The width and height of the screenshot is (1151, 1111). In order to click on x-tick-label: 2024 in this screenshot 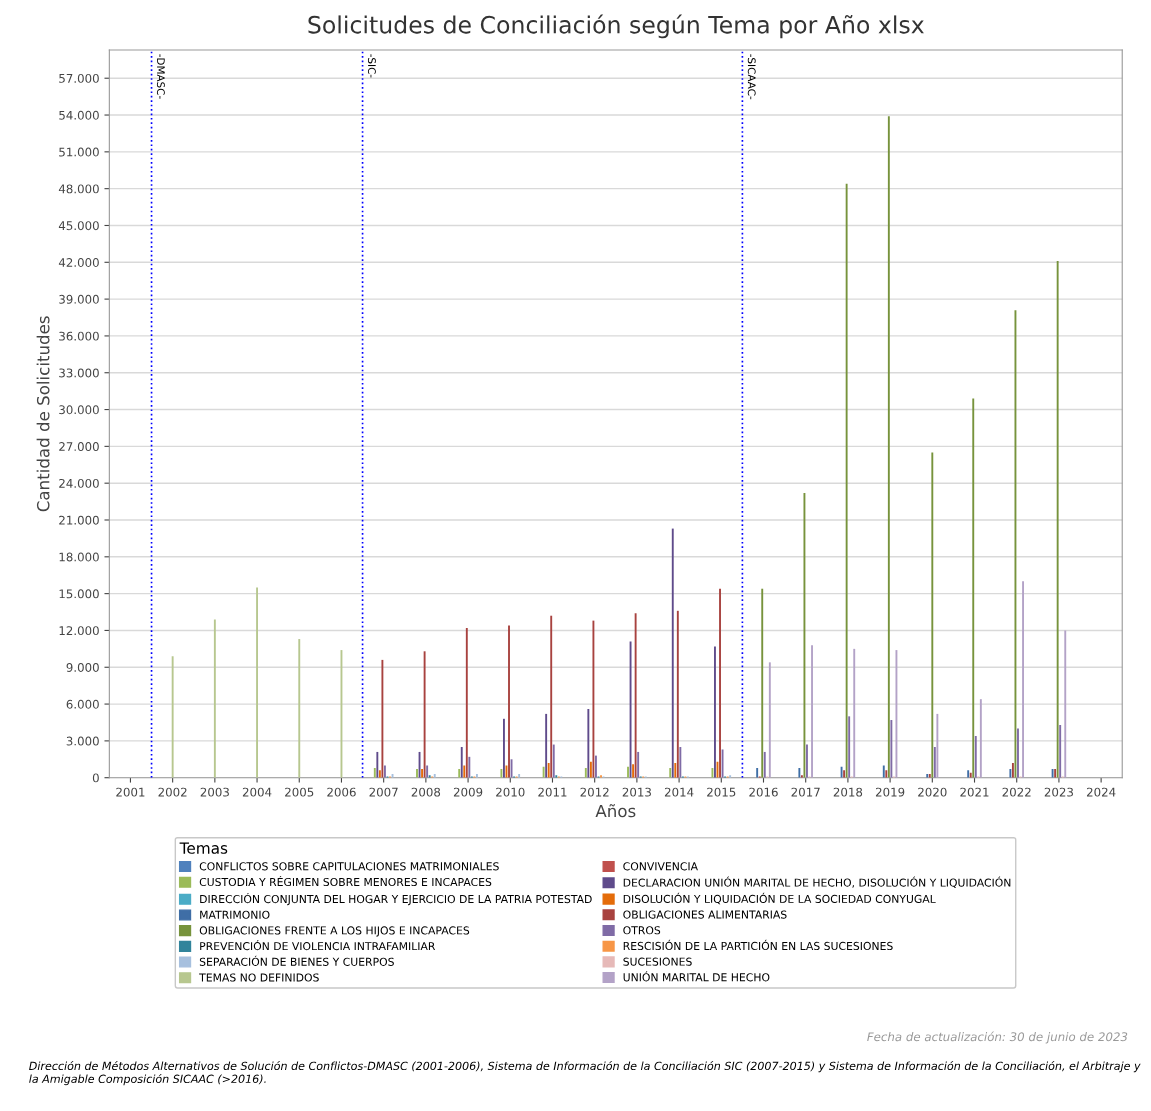, I will do `click(1101, 792)`.